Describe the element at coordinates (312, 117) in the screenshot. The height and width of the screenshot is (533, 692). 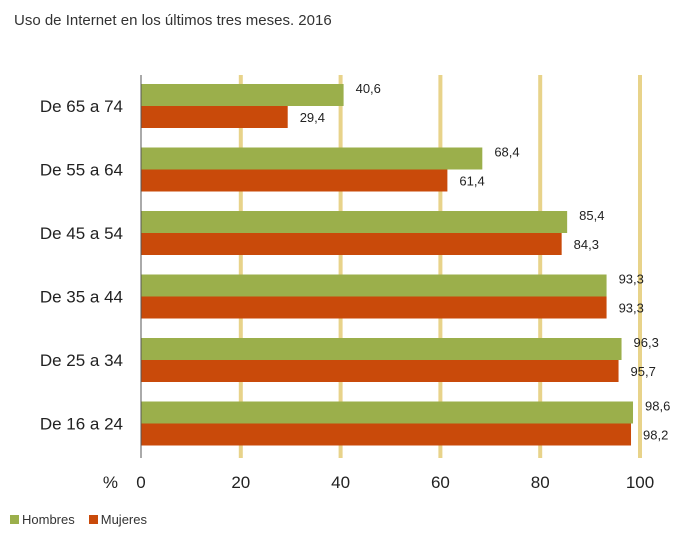
I see `data-label-mujeres-0: 29,4` at that location.